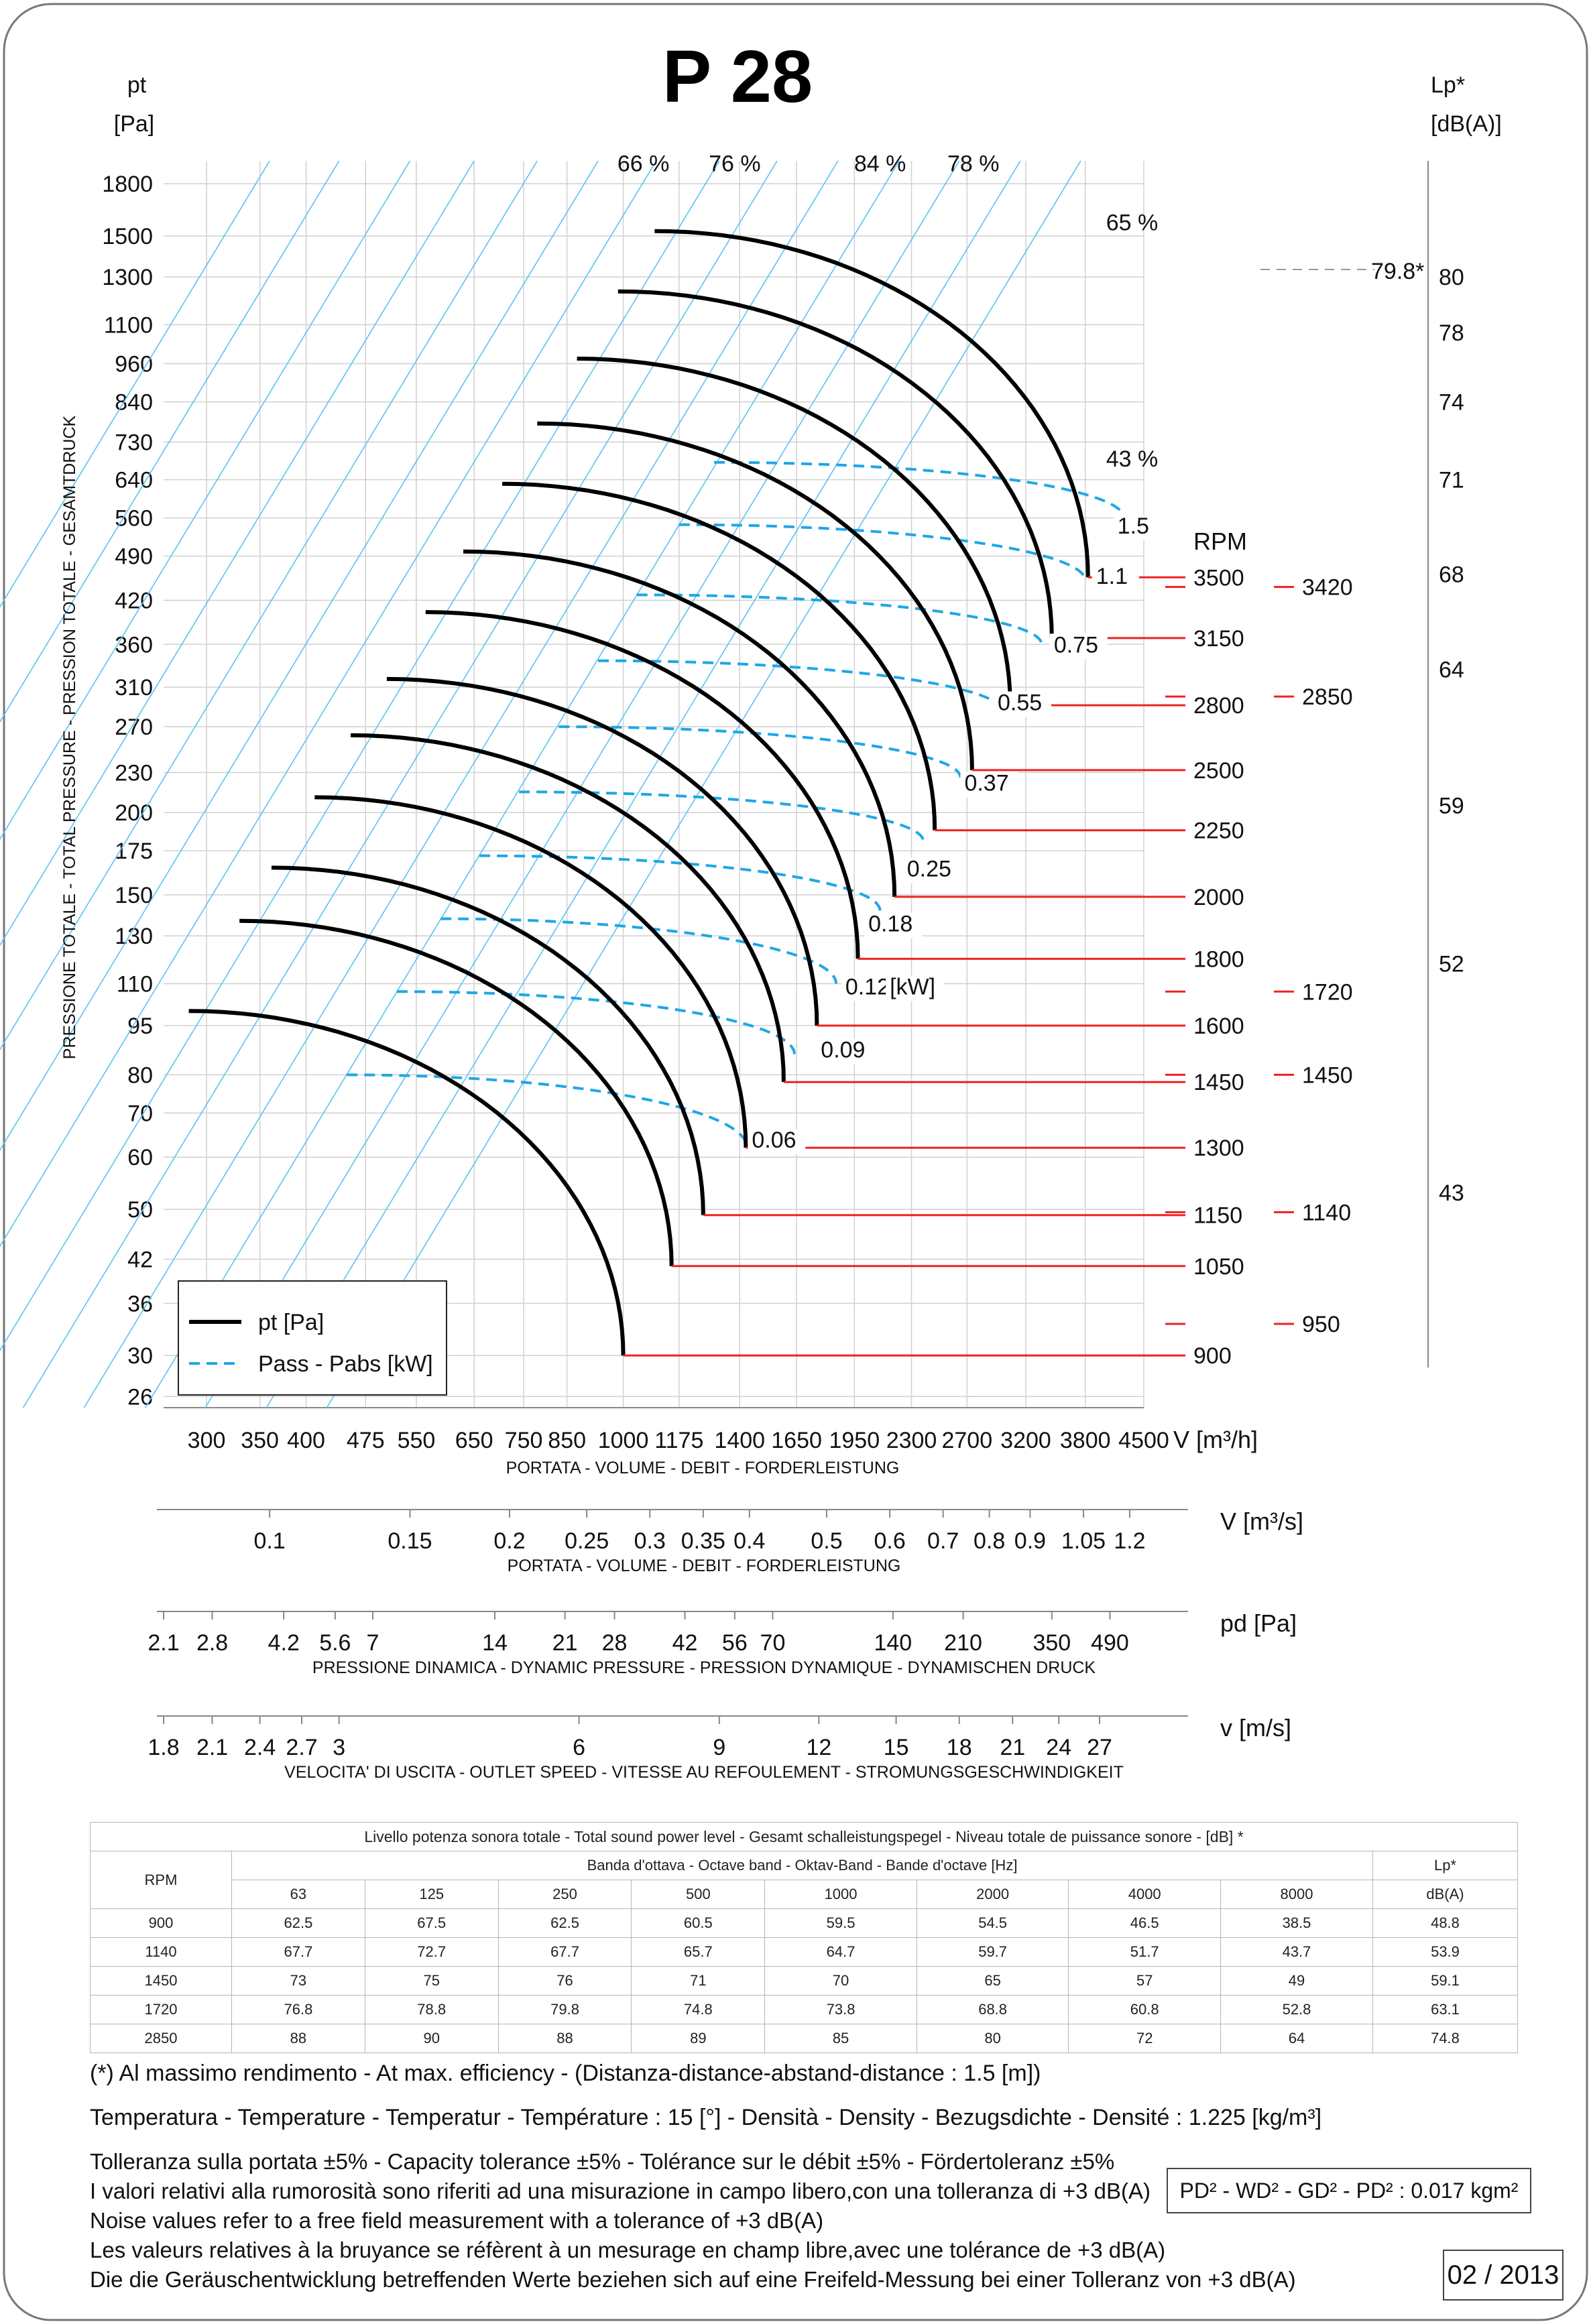  I want to click on value-cell: 54.5, so click(992, 1923).